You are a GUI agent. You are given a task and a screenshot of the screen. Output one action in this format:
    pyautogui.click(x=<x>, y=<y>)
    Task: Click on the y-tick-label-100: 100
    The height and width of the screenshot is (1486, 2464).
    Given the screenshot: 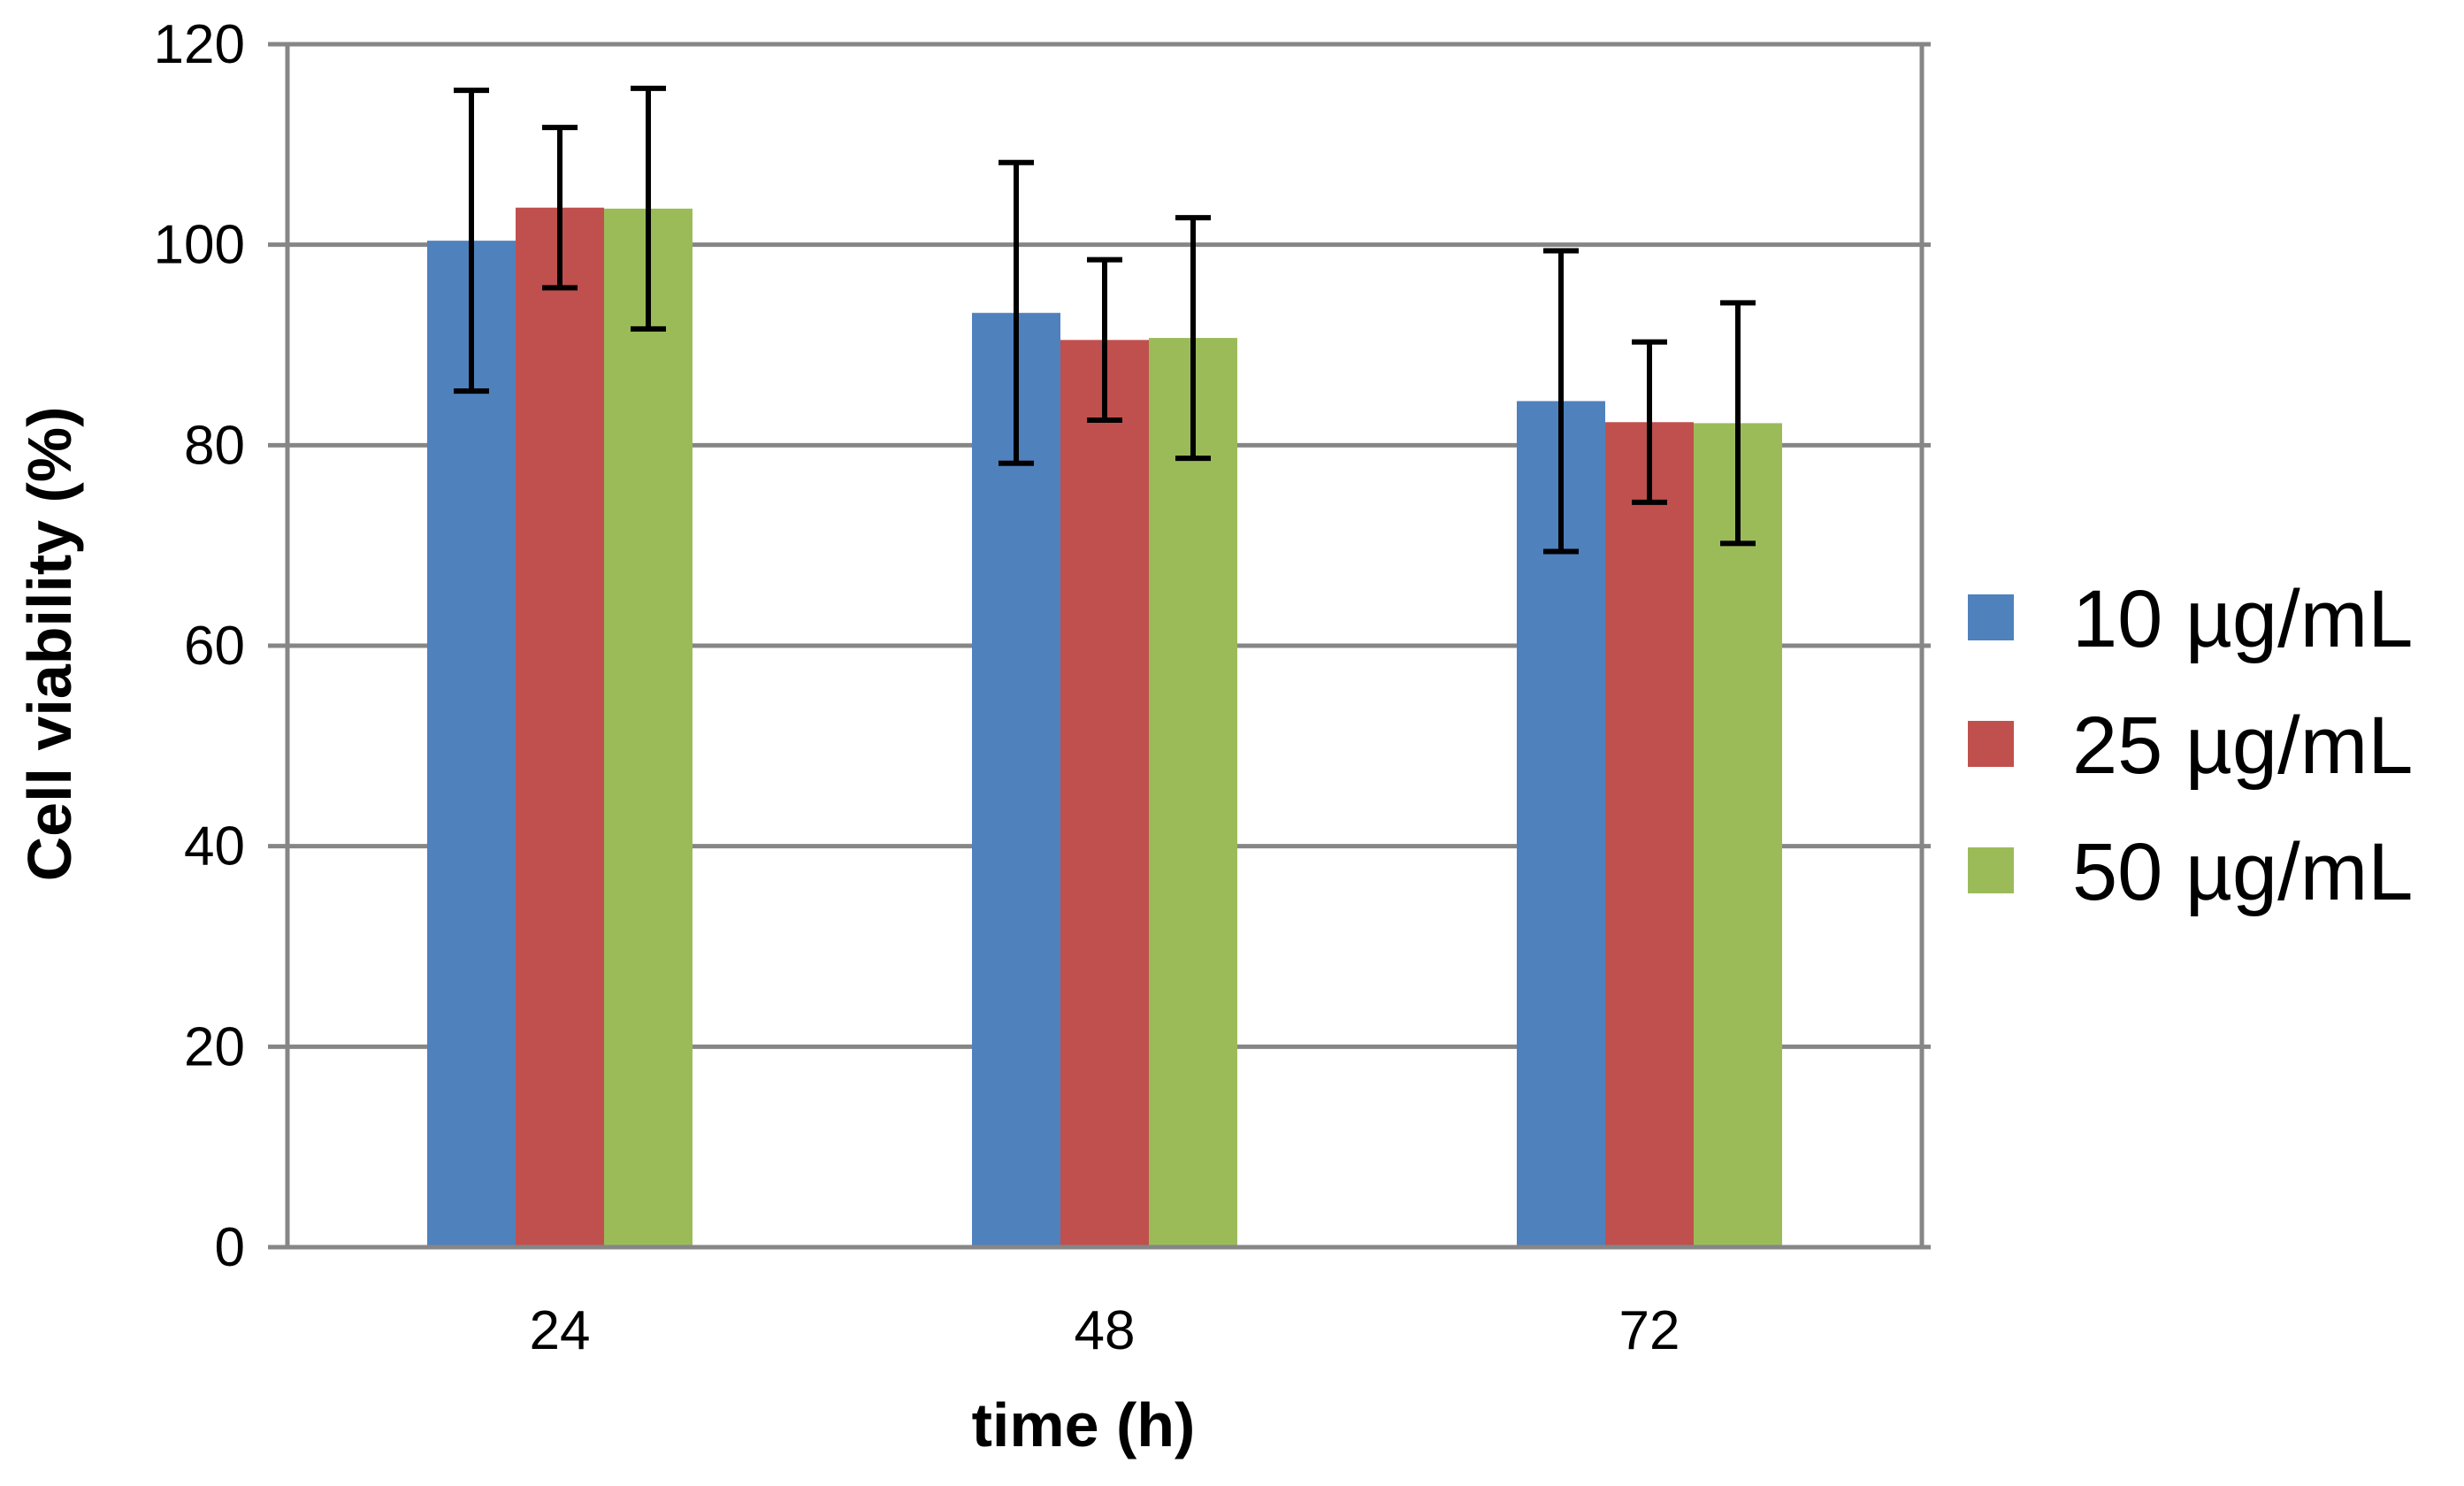 What is the action you would take?
    pyautogui.click(x=199, y=245)
    